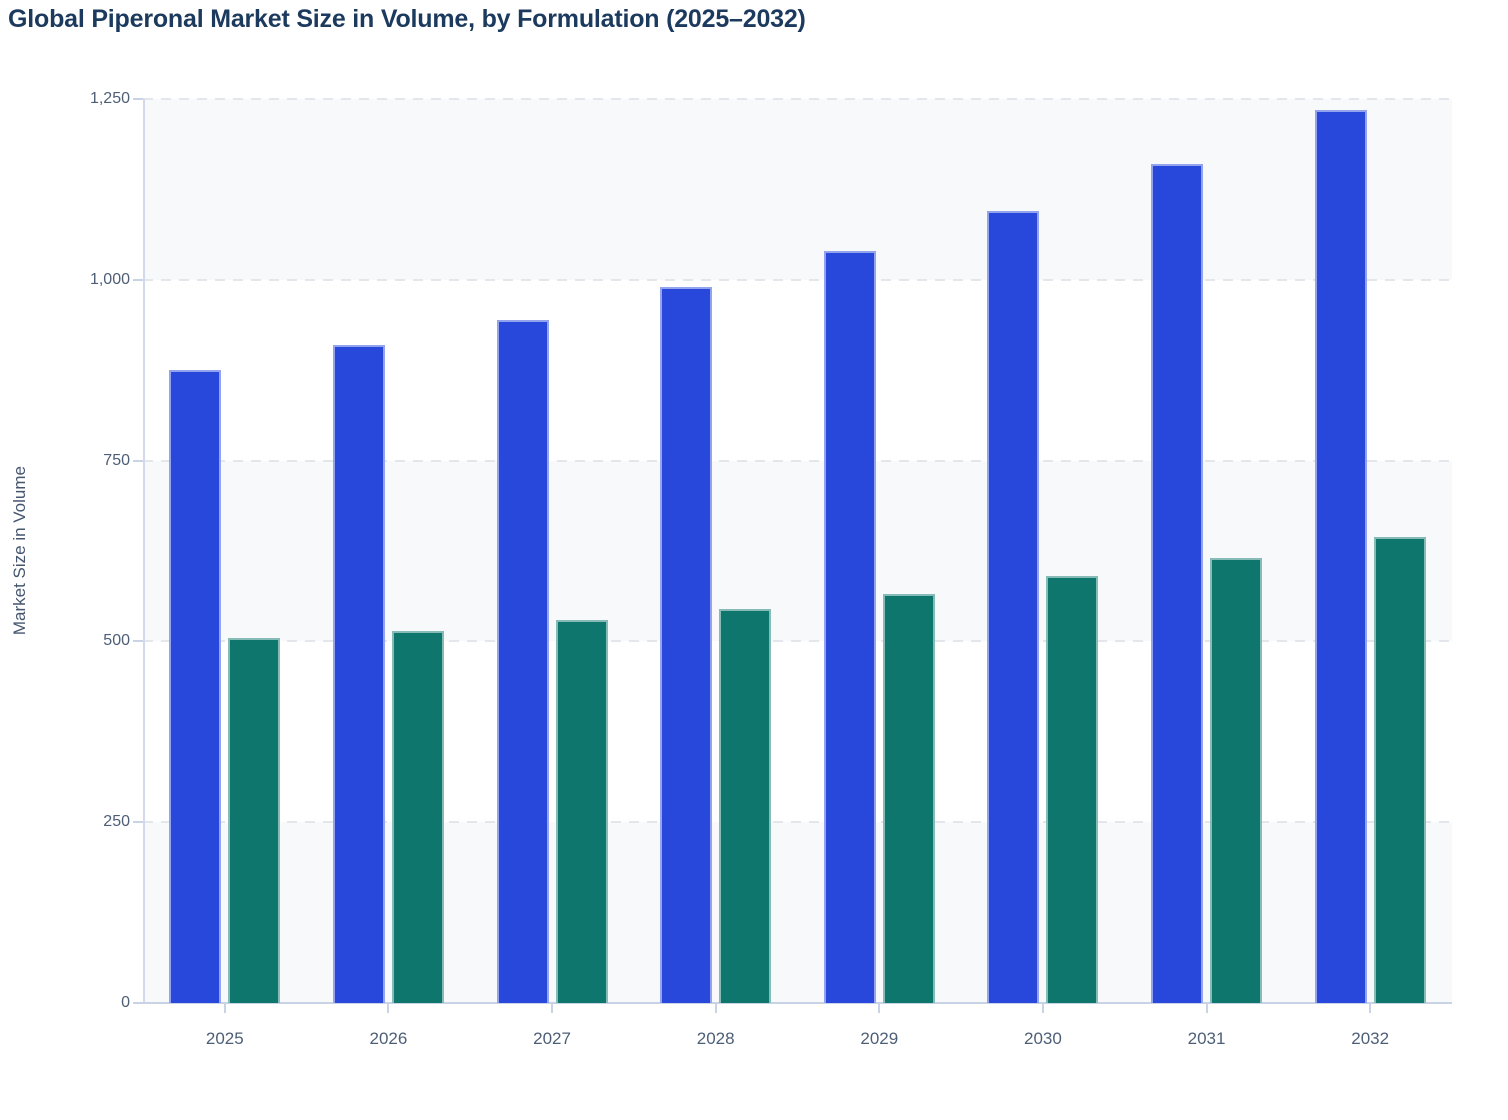  What do you see at coordinates (552, 1038) in the screenshot?
I see `x-tick-label: 2027` at bounding box center [552, 1038].